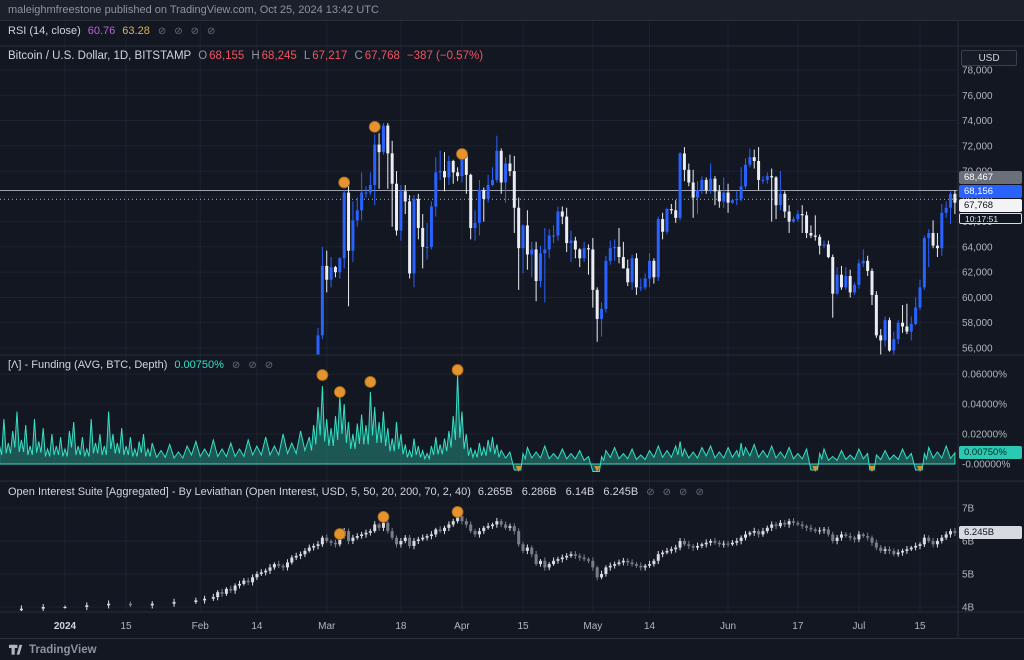 This screenshot has height=660, width=1024. What do you see at coordinates (382, 56) in the screenshot?
I see `close-value: 67,768` at bounding box center [382, 56].